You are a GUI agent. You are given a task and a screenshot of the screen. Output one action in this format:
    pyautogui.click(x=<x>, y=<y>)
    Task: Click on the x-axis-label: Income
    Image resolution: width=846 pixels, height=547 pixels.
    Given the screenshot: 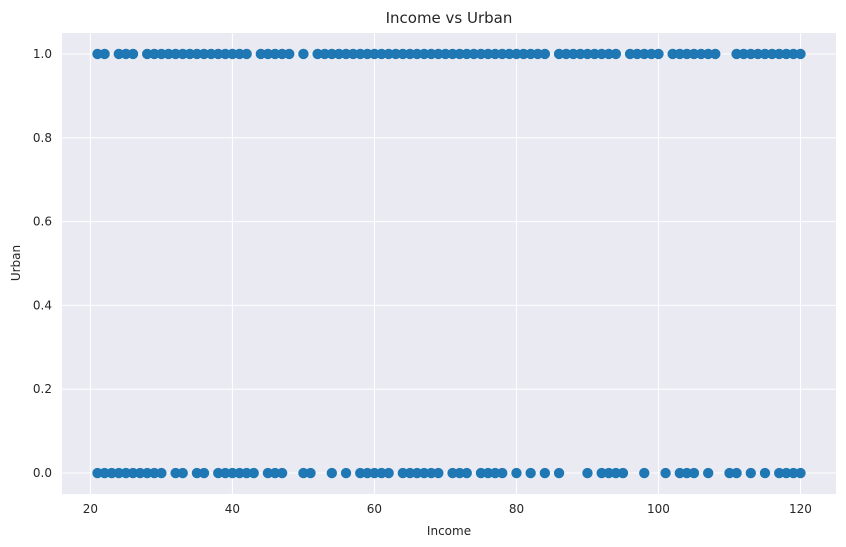 What is the action you would take?
    pyautogui.click(x=449, y=531)
    